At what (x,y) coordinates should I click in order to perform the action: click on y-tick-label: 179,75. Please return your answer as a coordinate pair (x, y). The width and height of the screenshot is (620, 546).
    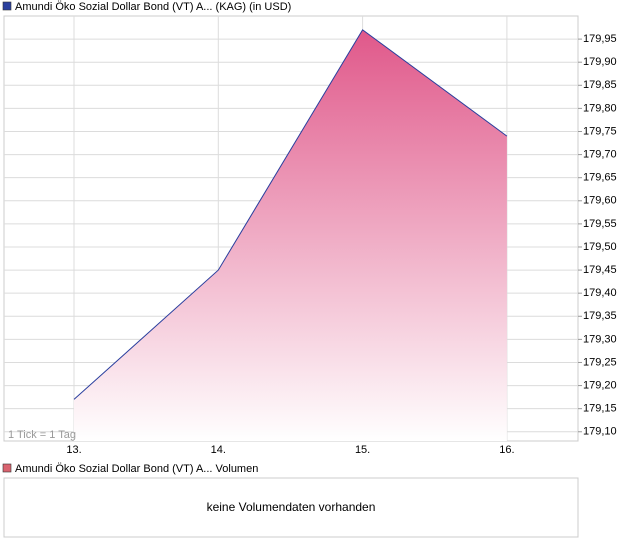
    Looking at the image, I should click on (600, 131).